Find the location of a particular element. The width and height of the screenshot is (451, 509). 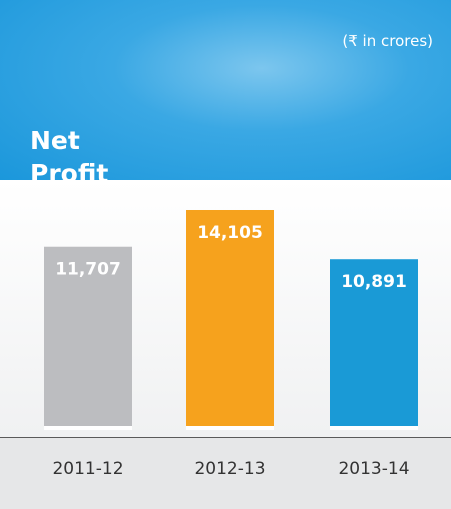

axis-band is located at coordinates (225, 473).